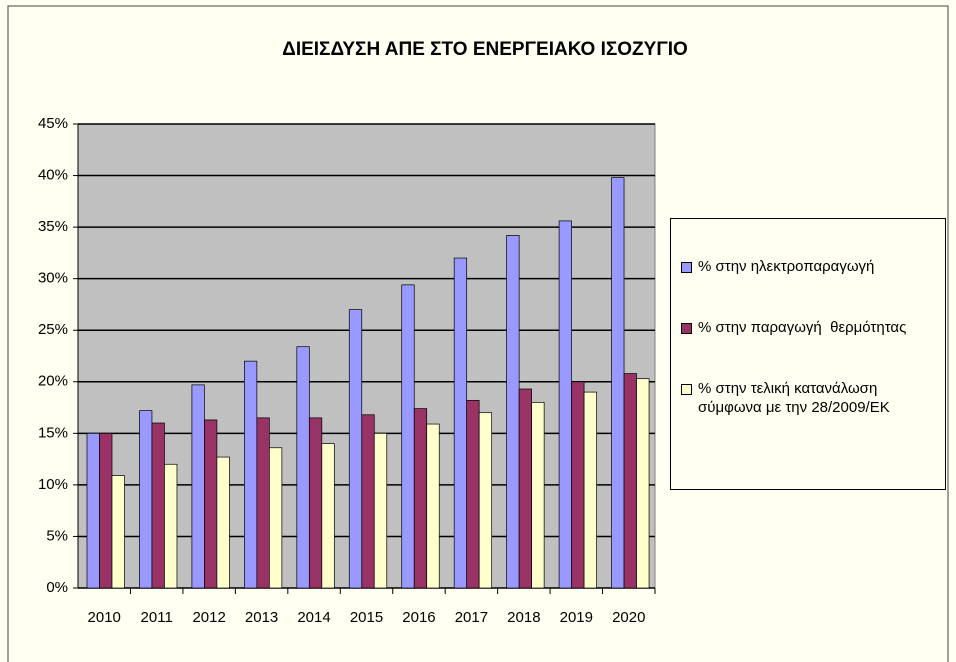 The width and height of the screenshot is (956, 662). Describe the element at coordinates (576, 617) in the screenshot. I see `x-tick-label: 2019` at that location.